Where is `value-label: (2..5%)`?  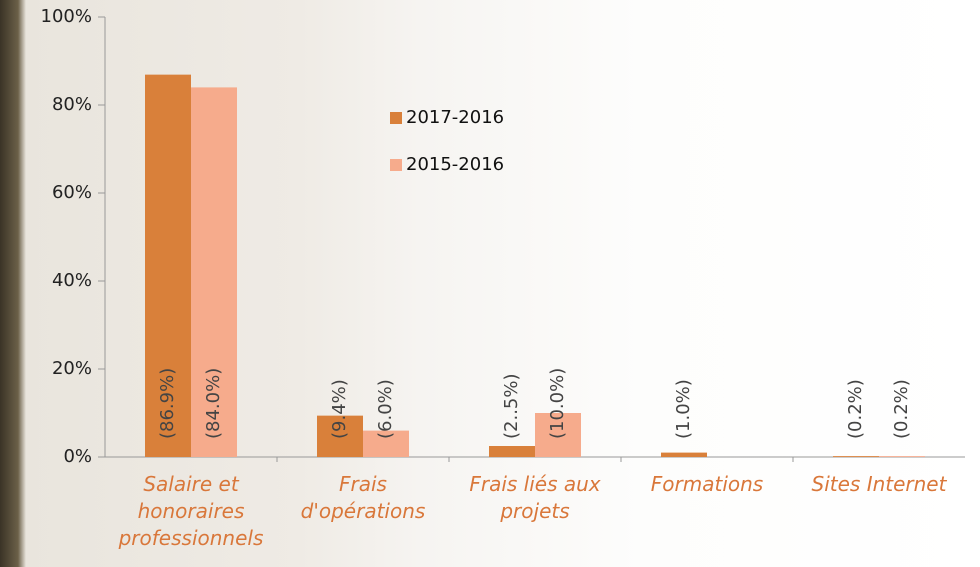
value-label: (2..5%) is located at coordinates (511, 407).